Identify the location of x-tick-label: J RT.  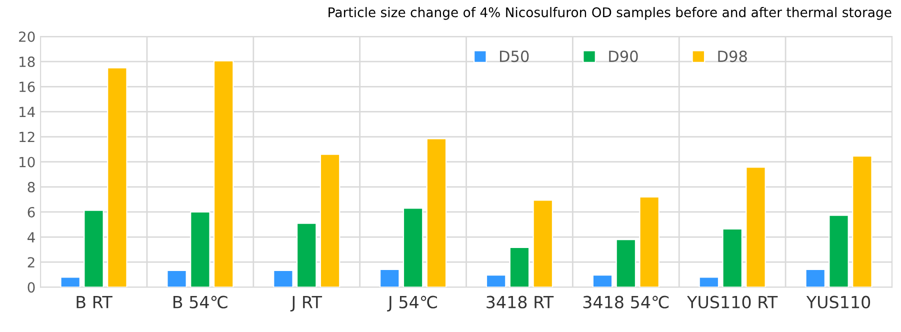
(306, 304).